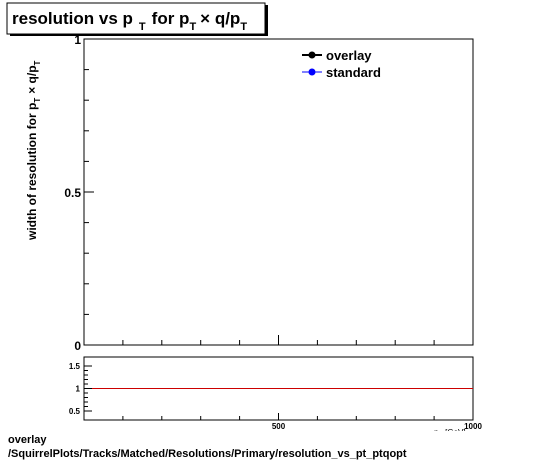 The width and height of the screenshot is (546, 462). Describe the element at coordinates (75, 366) in the screenshot. I see `ratio-y-tick-label: 1.5` at that location.